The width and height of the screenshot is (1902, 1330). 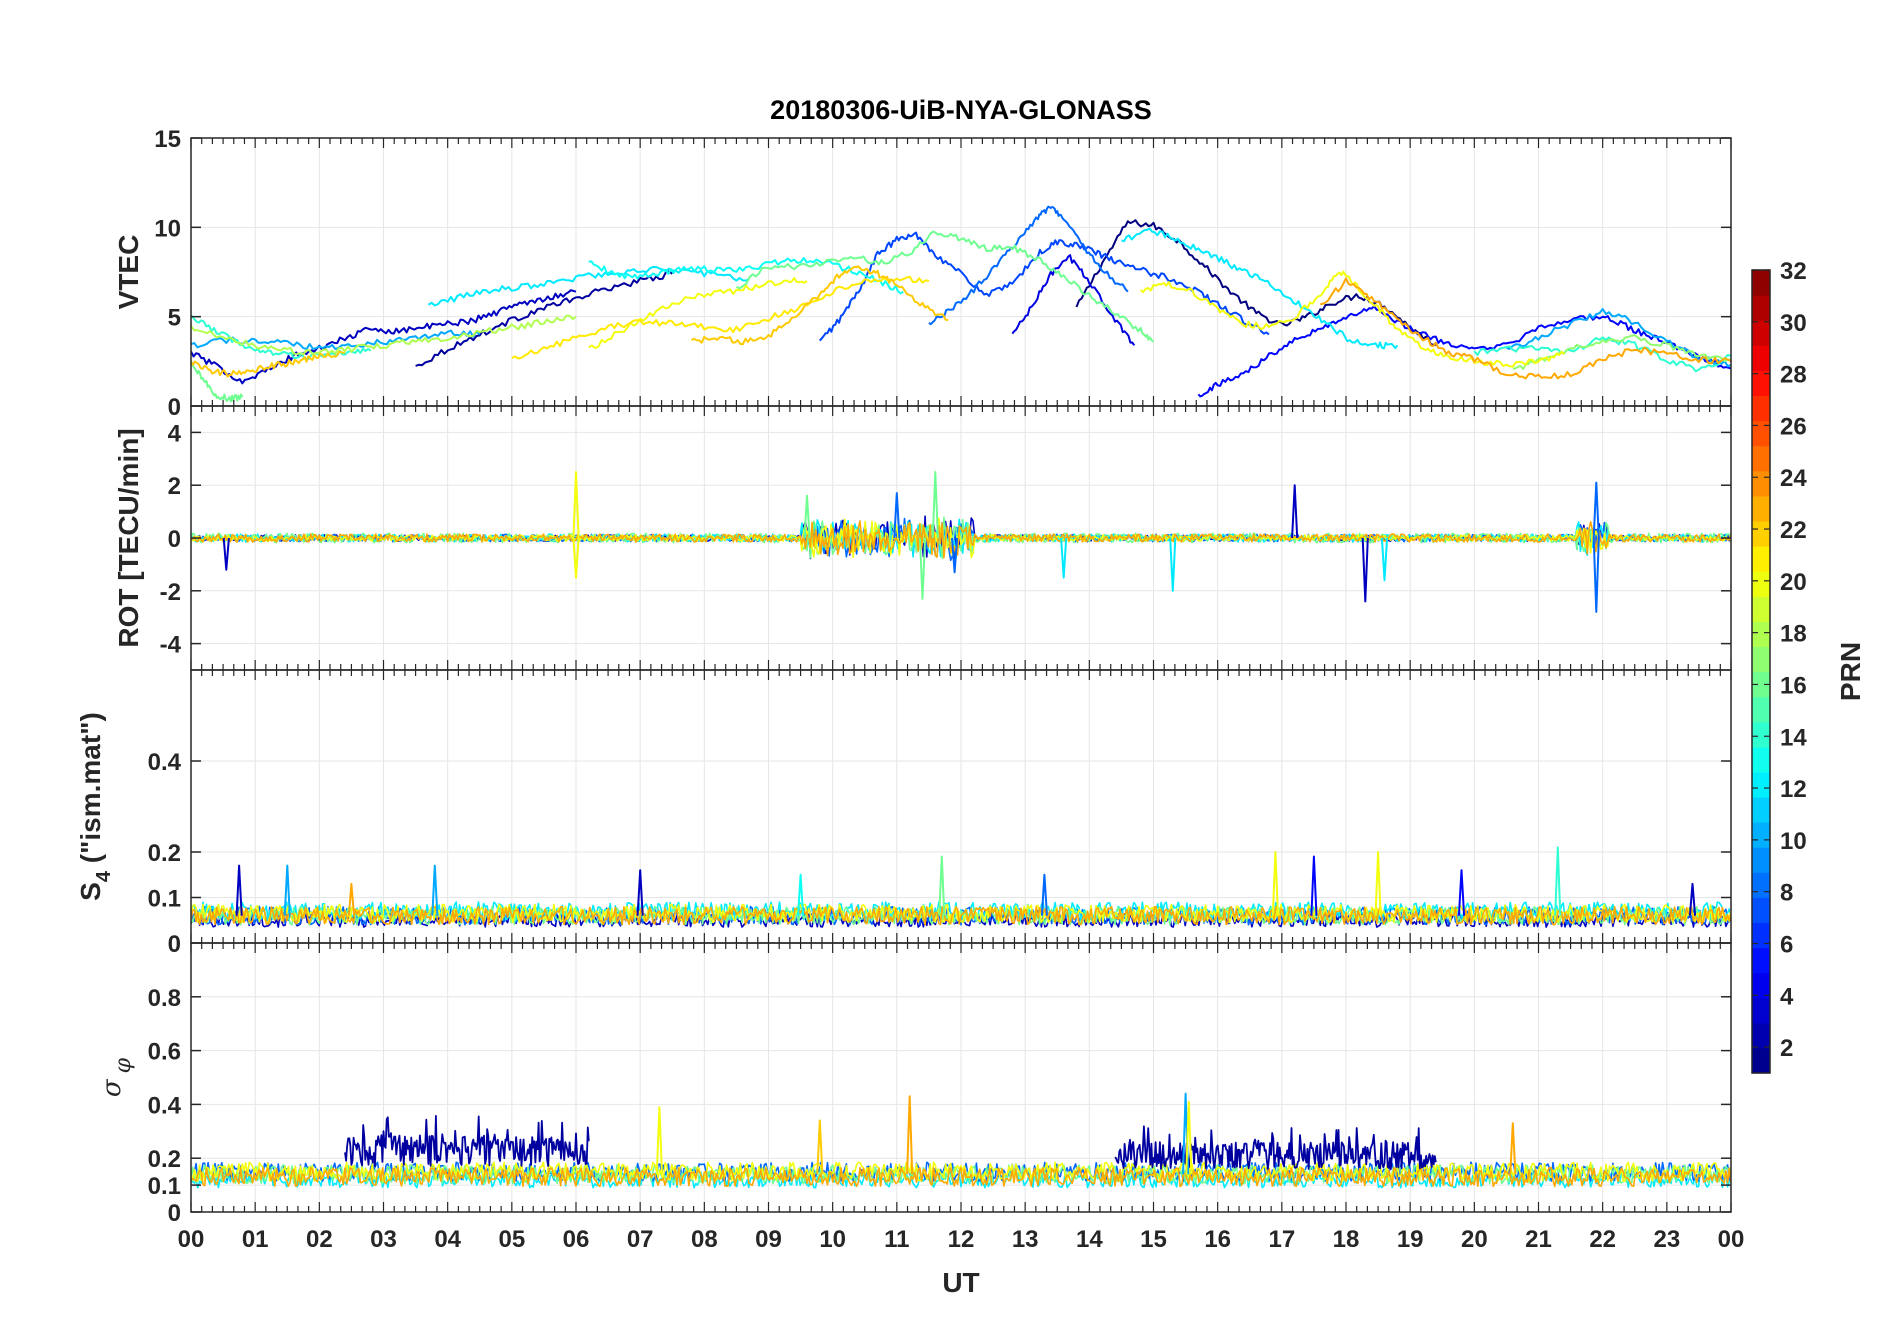 What do you see at coordinates (1850, 671) in the screenshot?
I see `colorbar-label: PRN` at bounding box center [1850, 671].